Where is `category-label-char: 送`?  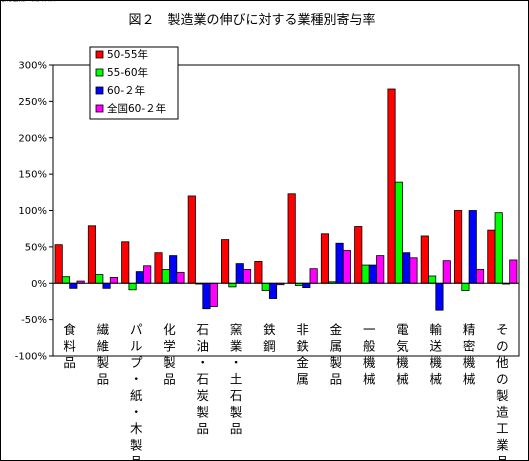 category-label-char: 送 is located at coordinates (436, 346).